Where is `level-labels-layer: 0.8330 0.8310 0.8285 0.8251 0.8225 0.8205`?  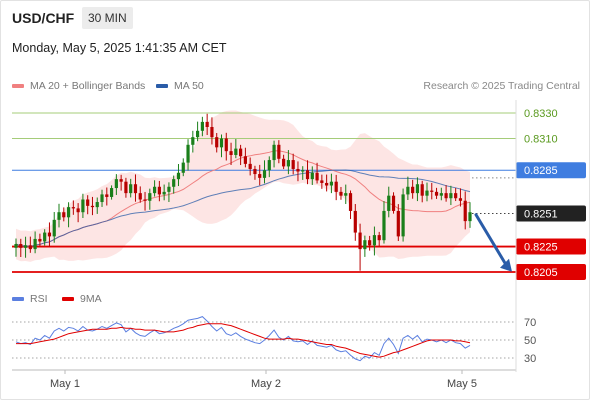 level-labels-layer: 0.8330 0.8310 0.8285 0.8251 0.8225 0.8205 is located at coordinates (551, 194).